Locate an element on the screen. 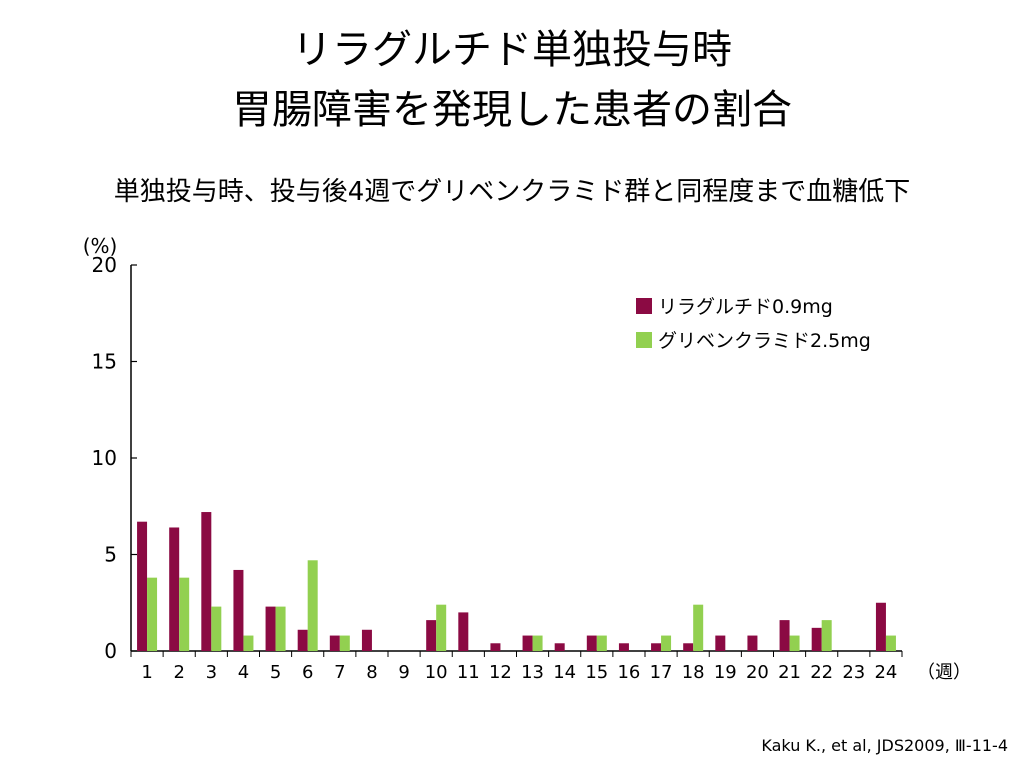 This screenshot has height=768, width=1024. y-tick-label: 15 is located at coordinates (104, 362).